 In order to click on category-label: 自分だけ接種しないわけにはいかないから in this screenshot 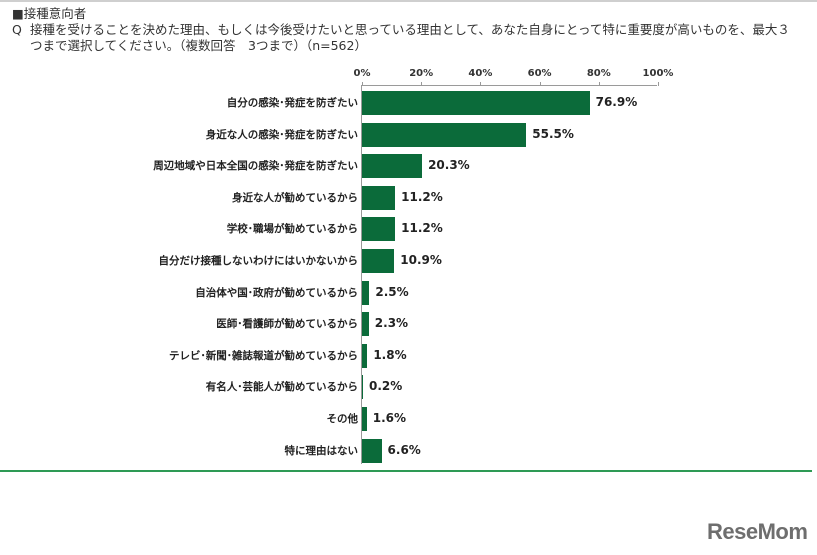, I will do `click(258, 261)`.